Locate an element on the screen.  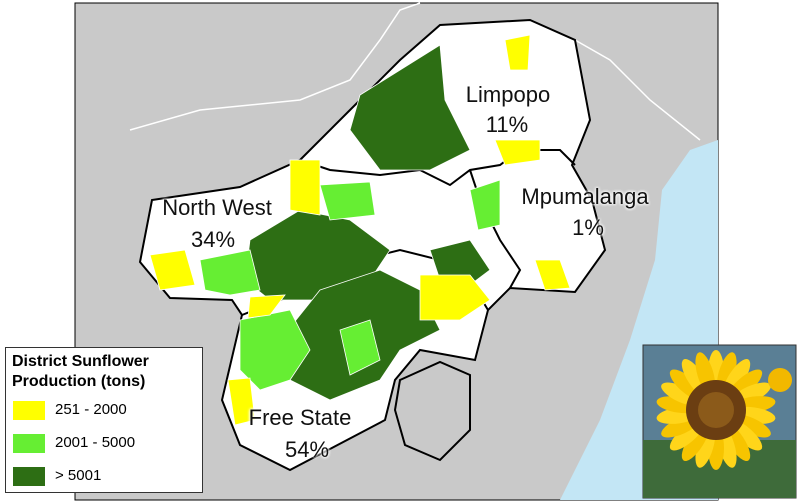
legend-item: 251 - 2000 is located at coordinates (70, 410).